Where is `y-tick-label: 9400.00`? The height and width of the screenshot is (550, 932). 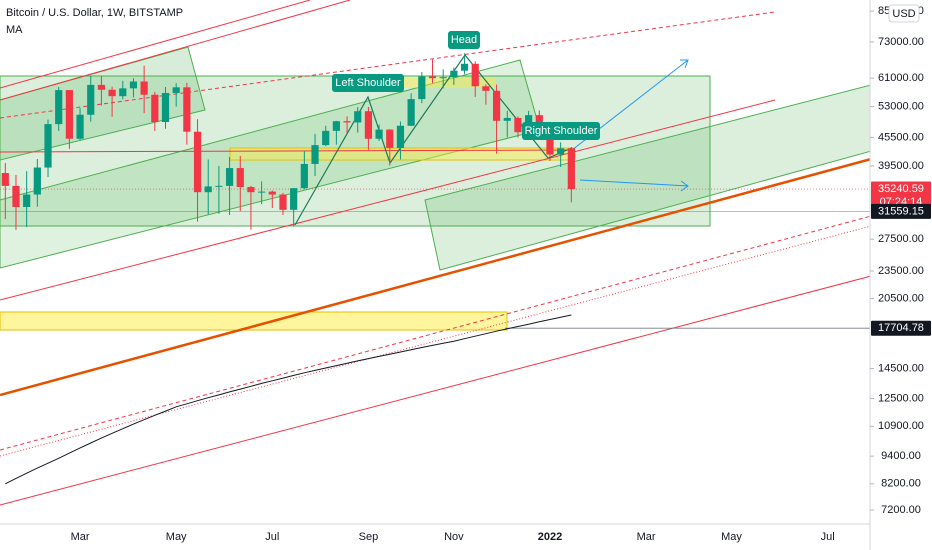 y-tick-label: 9400.00 is located at coordinates (901, 456).